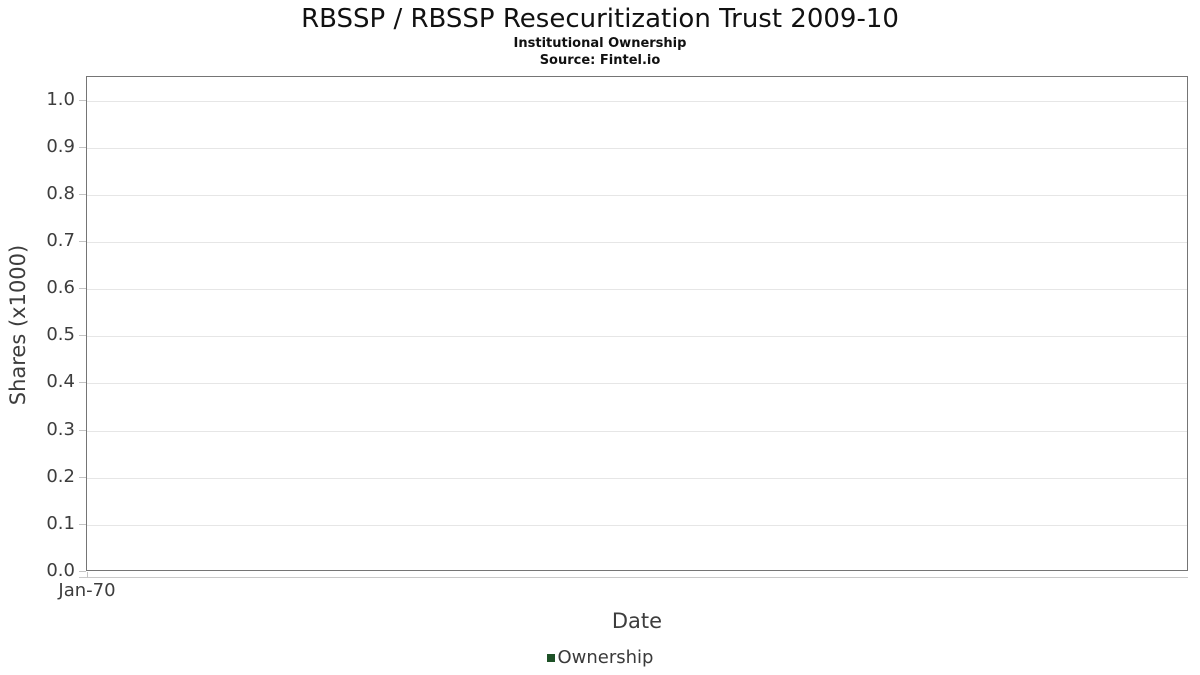 Image resolution: width=1200 pixels, height=675 pixels. Describe the element at coordinates (82, 571) in the screenshot. I see `y-tick-0.0` at that location.